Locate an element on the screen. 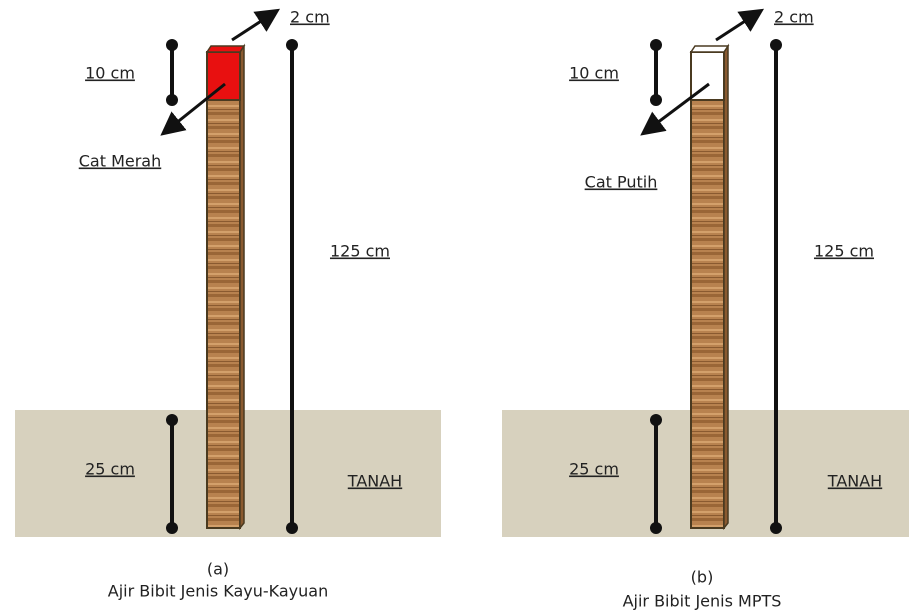 Image resolution: width=909 pixels, height=615 pixels. paint-label: Cat Merah is located at coordinates (120, 161).